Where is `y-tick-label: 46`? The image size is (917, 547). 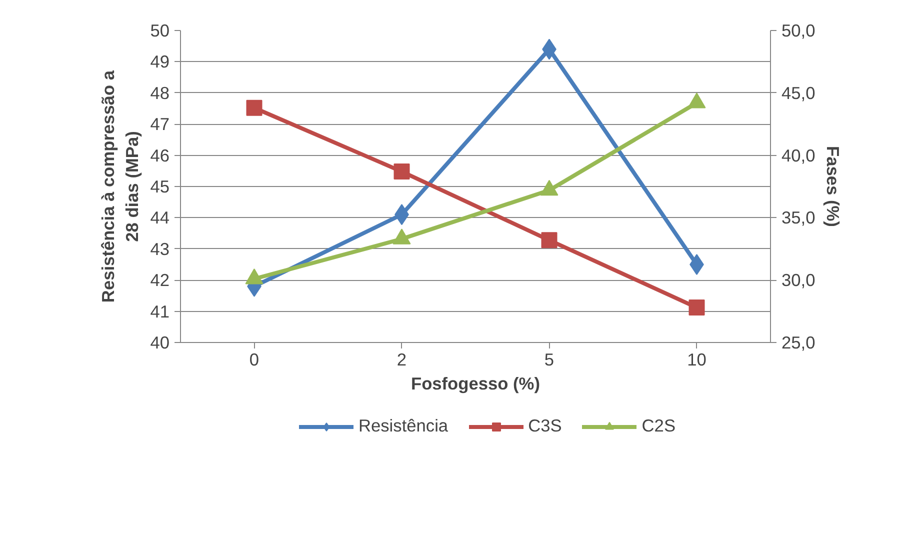
y-tick-label: 46 is located at coordinates (160, 155).